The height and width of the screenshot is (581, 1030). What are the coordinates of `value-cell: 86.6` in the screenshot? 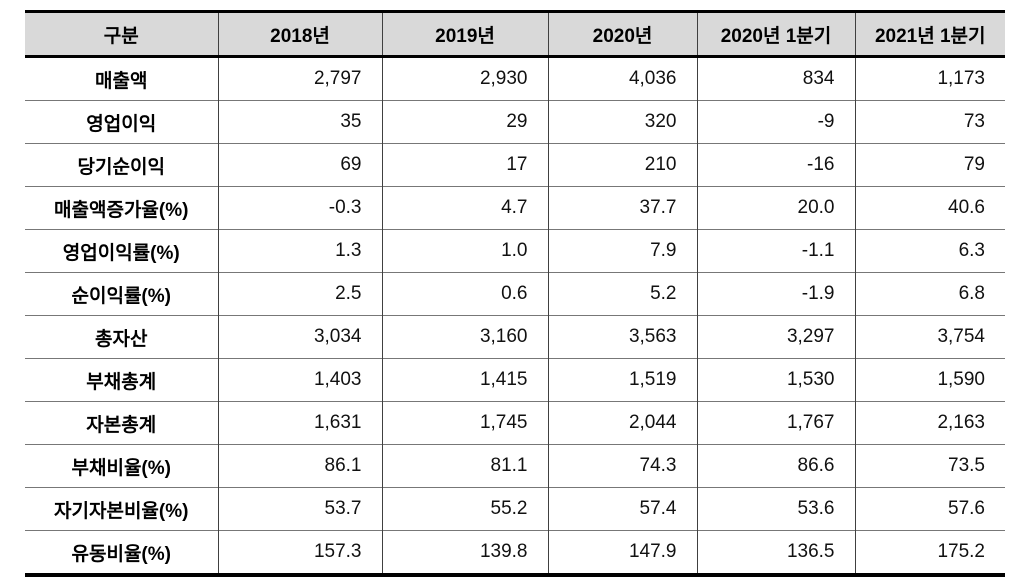 It's located at (775, 466).